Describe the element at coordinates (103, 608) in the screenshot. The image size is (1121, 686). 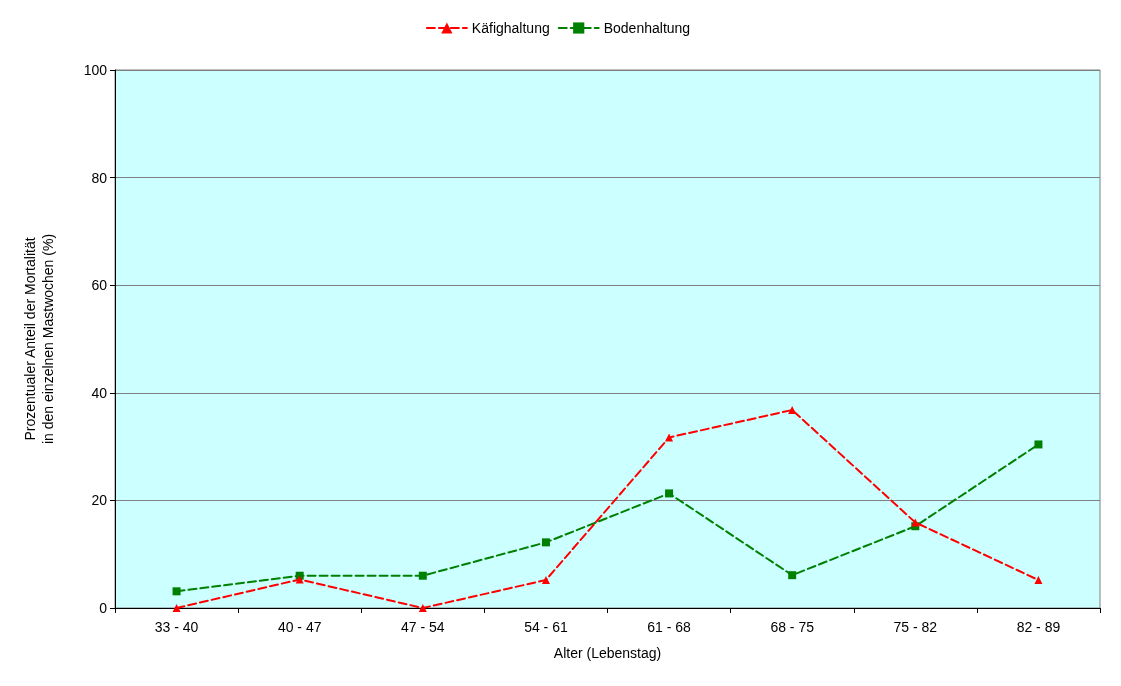
I see `y-tick-label: 0` at that location.